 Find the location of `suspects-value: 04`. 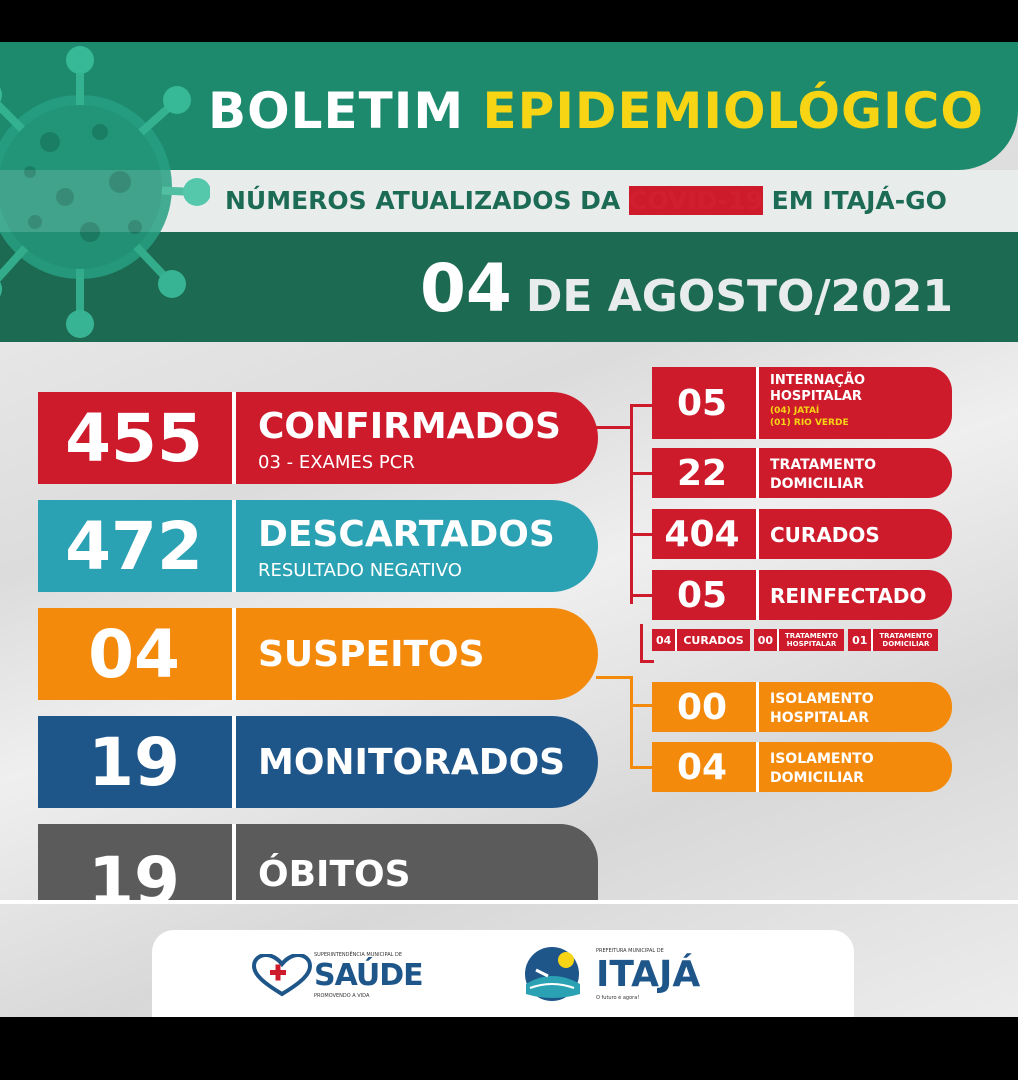

suspects-value: 04 is located at coordinates (134, 654).